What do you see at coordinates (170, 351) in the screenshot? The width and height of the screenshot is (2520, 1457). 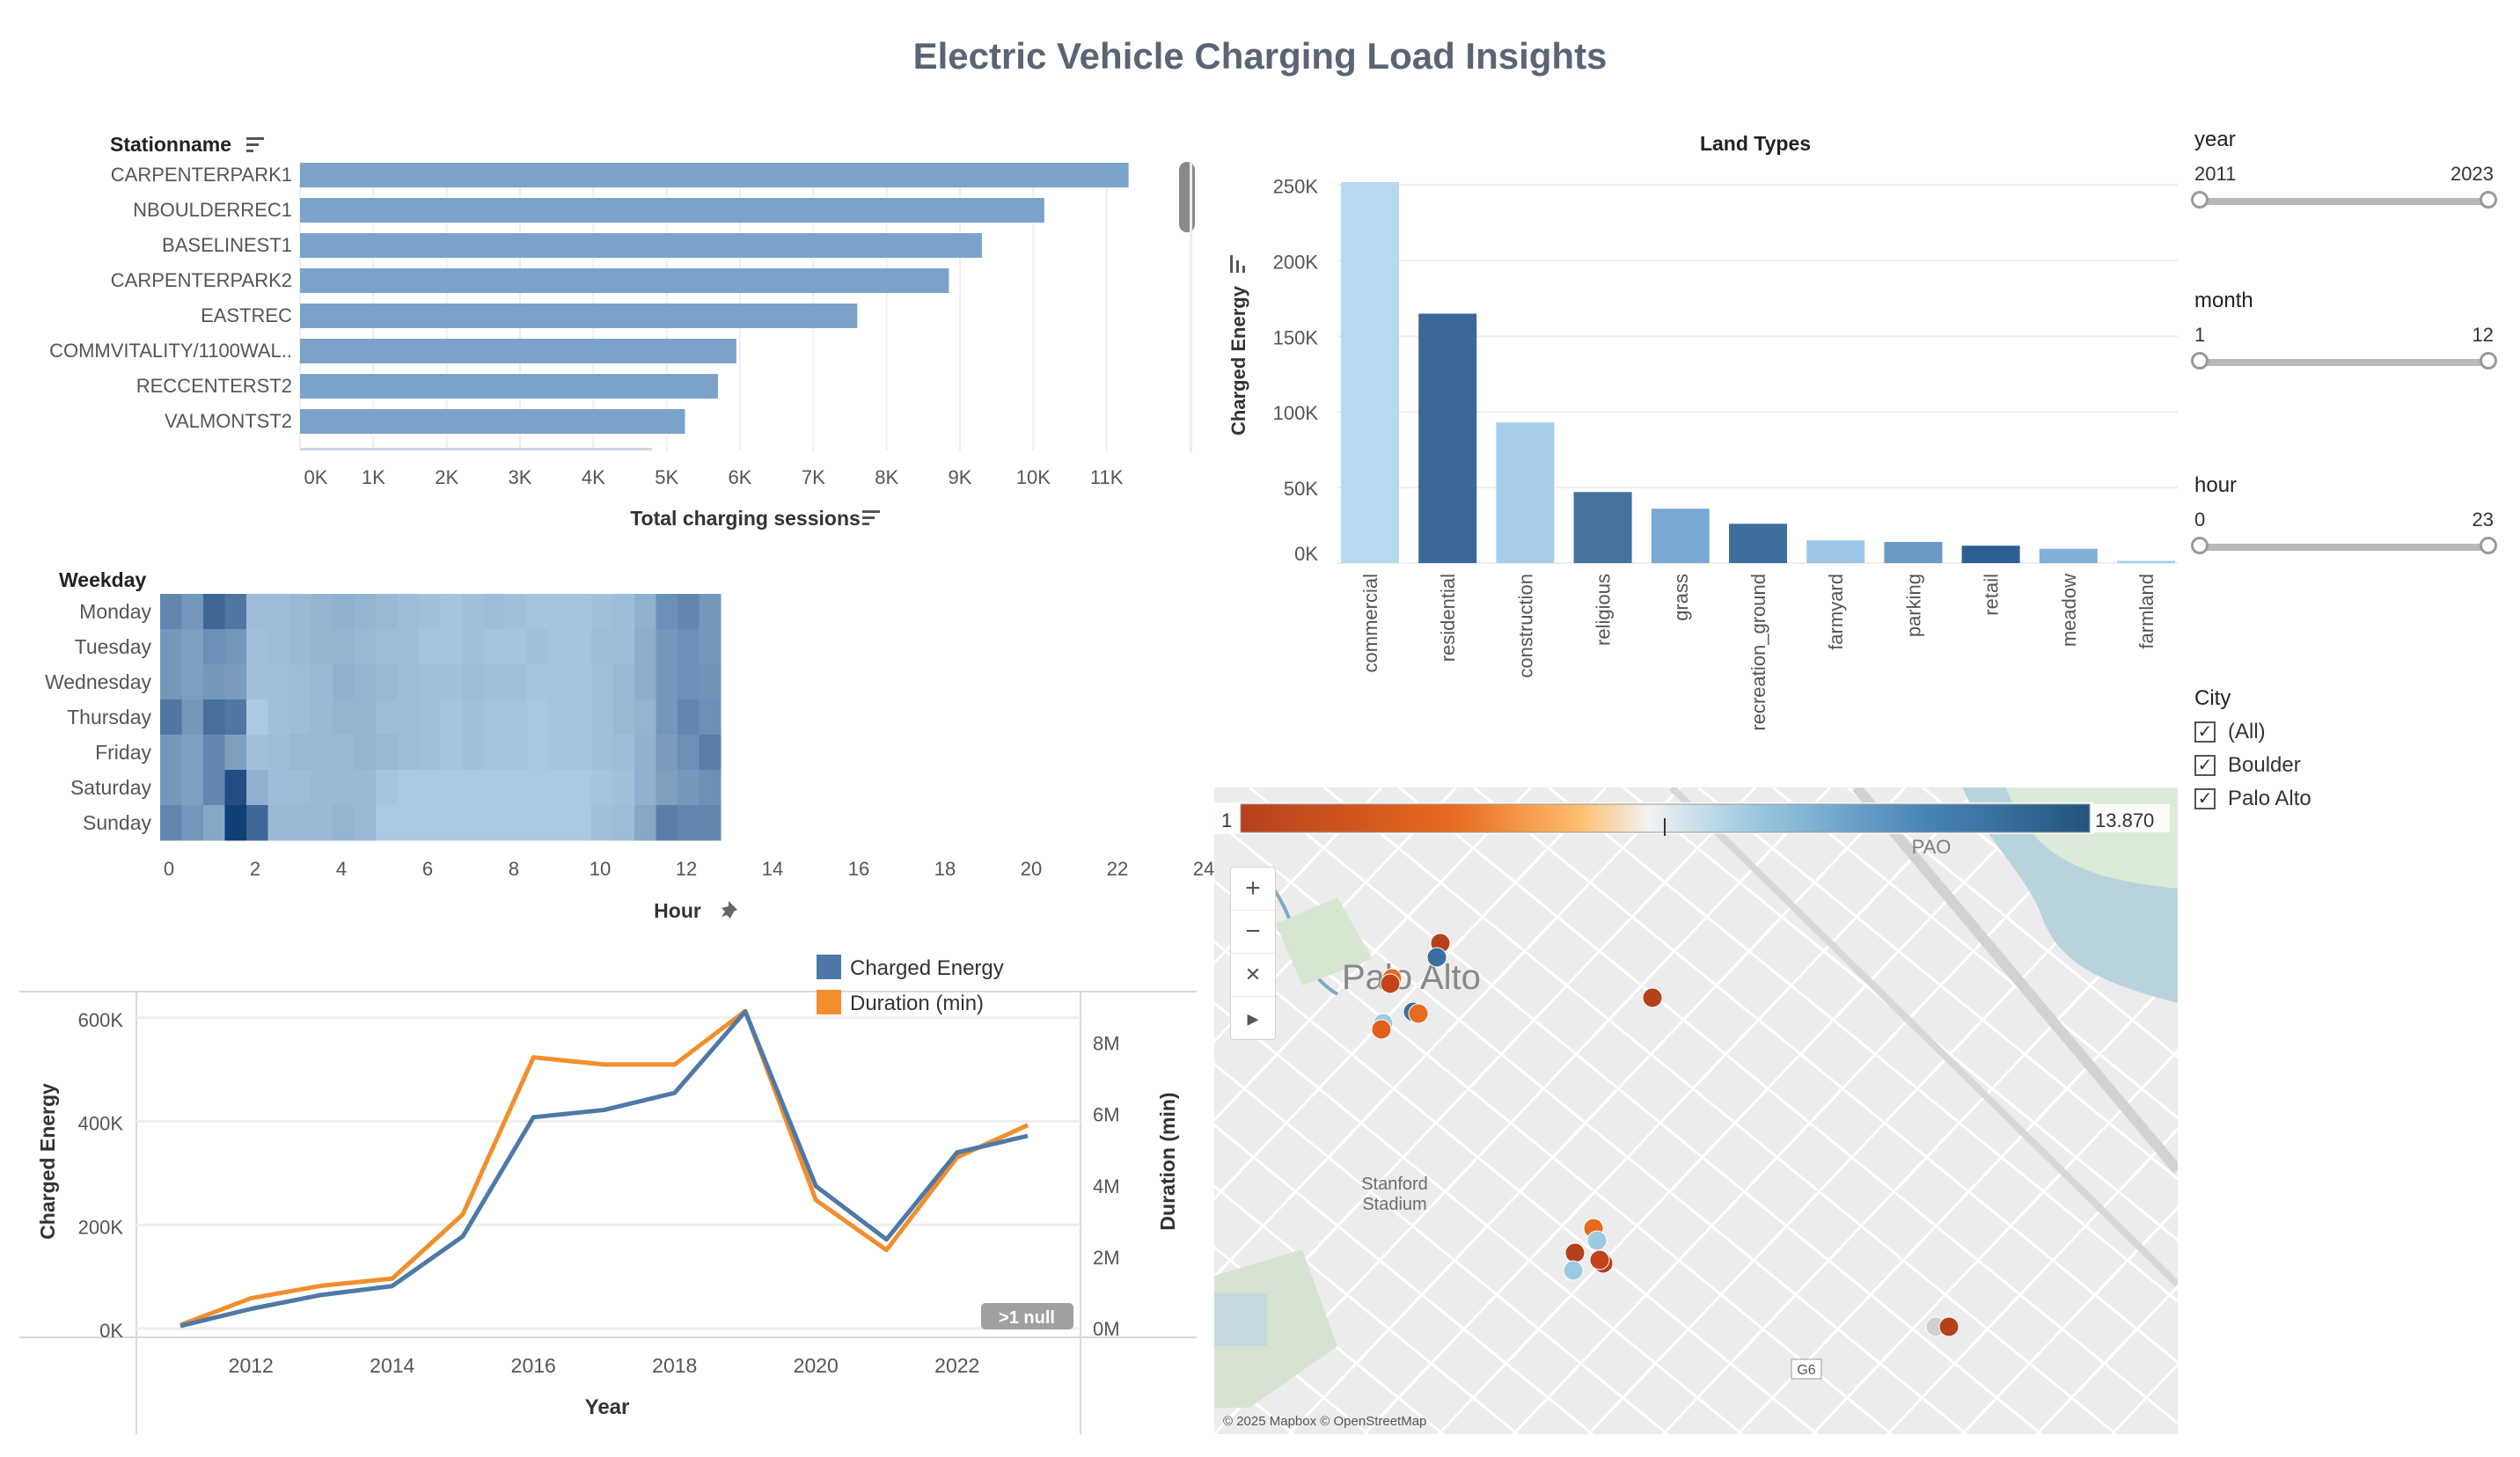 I see `station-label: COMMVITALITY/1100WAL..` at bounding box center [170, 351].